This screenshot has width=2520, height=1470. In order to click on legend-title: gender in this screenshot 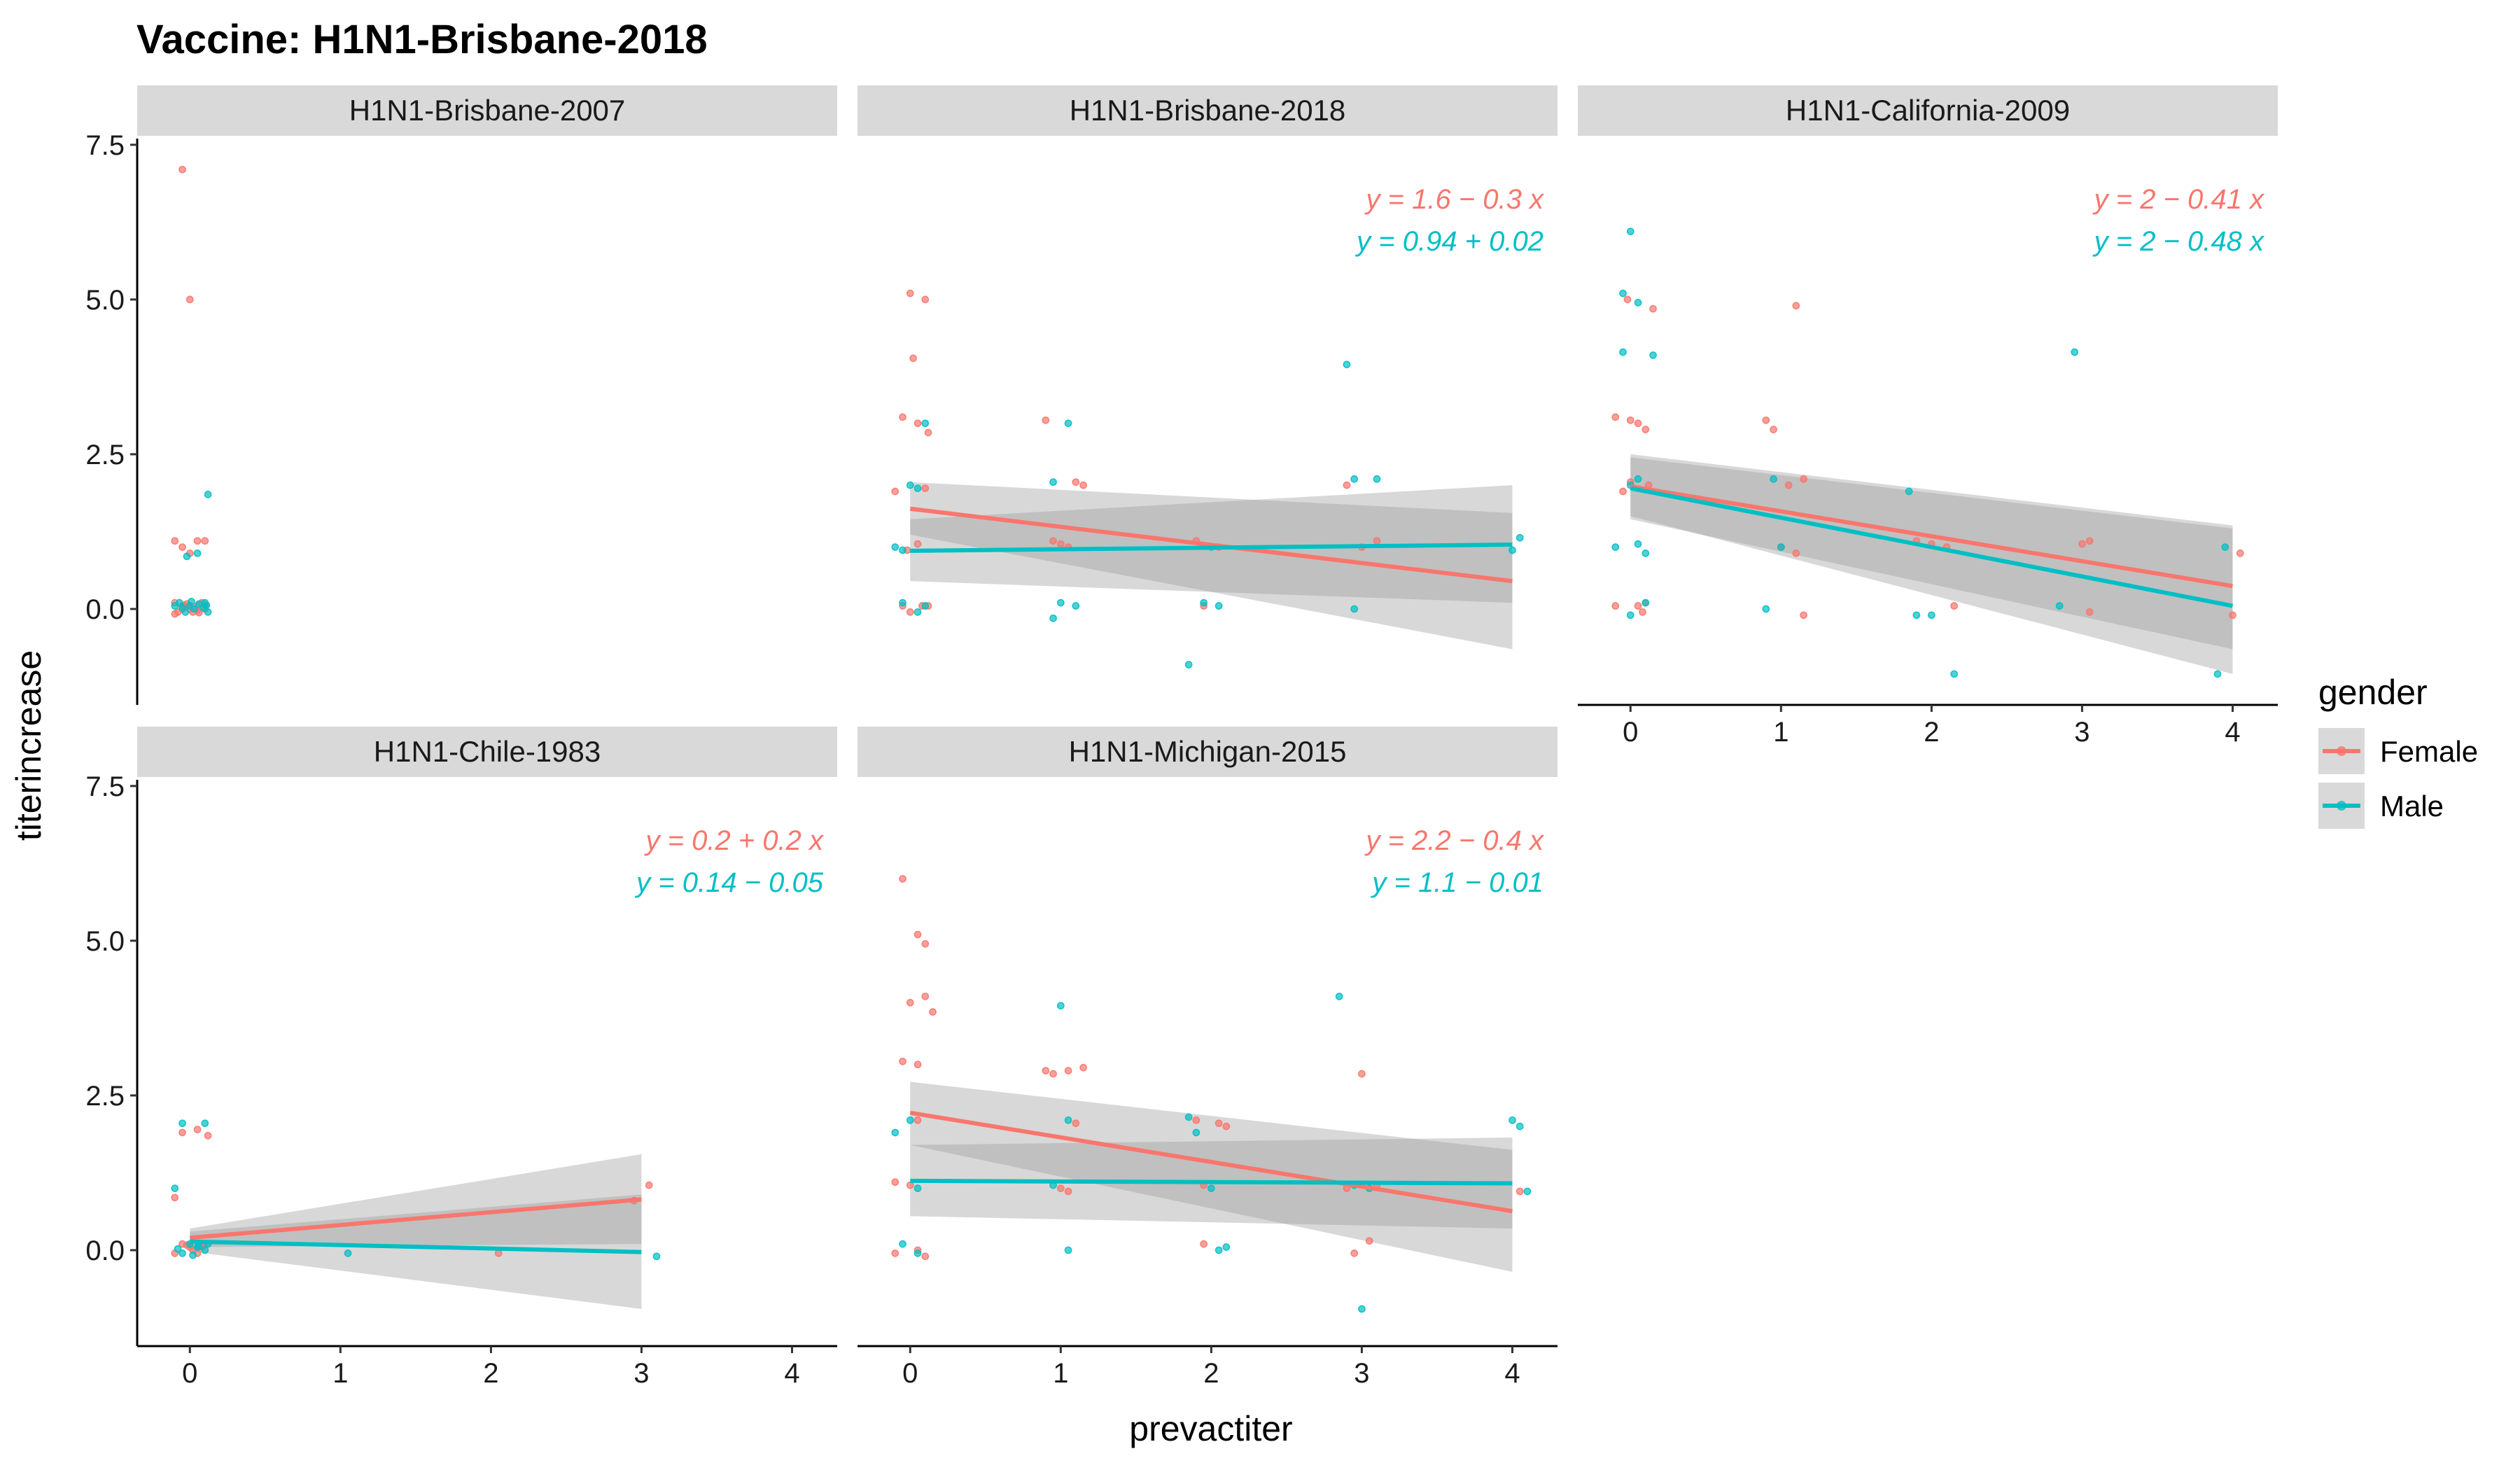, I will do `click(2373, 692)`.